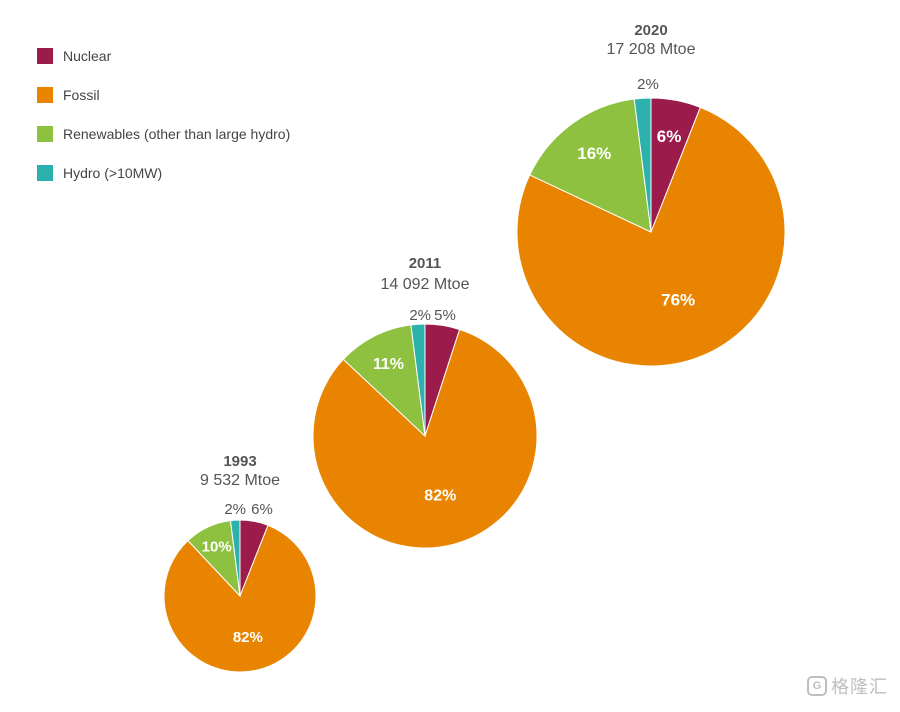 Image resolution: width=900 pixels, height=712 pixels. I want to click on pie-2011-slice-hydro, so click(418, 380).